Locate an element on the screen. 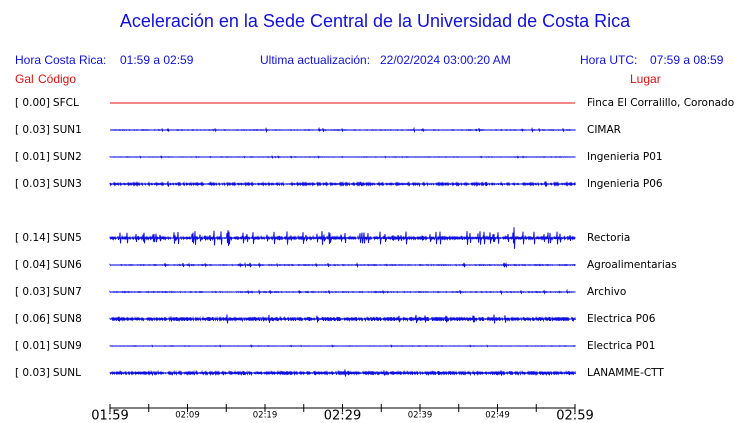 The width and height of the screenshot is (740, 423). gal-code: [ 0.04] SUN6 is located at coordinates (48, 265).